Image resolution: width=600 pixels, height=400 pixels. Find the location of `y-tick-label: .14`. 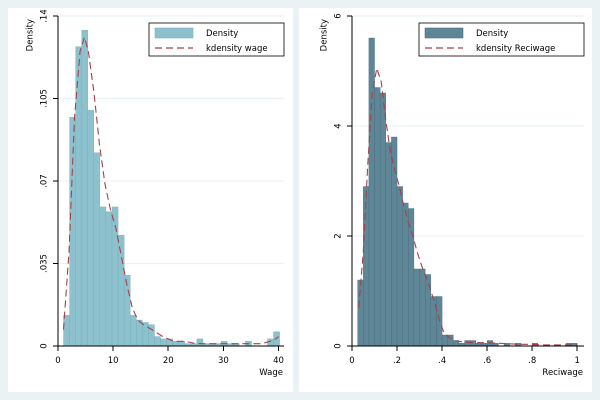

y-tick-label: .14 is located at coordinates (45, 16).